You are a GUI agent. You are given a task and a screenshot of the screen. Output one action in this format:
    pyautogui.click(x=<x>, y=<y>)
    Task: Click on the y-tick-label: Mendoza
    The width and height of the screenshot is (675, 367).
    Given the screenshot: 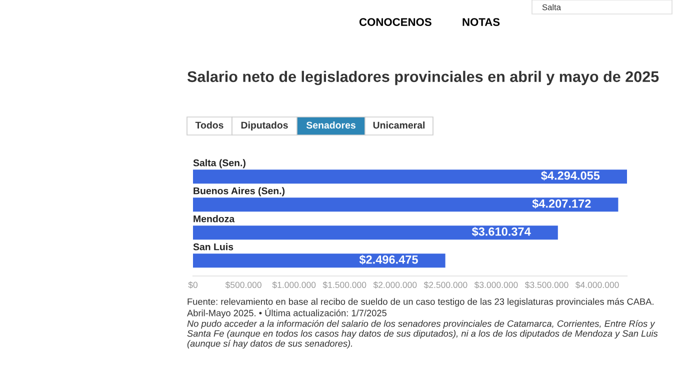 What is the action you would take?
    pyautogui.click(x=214, y=218)
    